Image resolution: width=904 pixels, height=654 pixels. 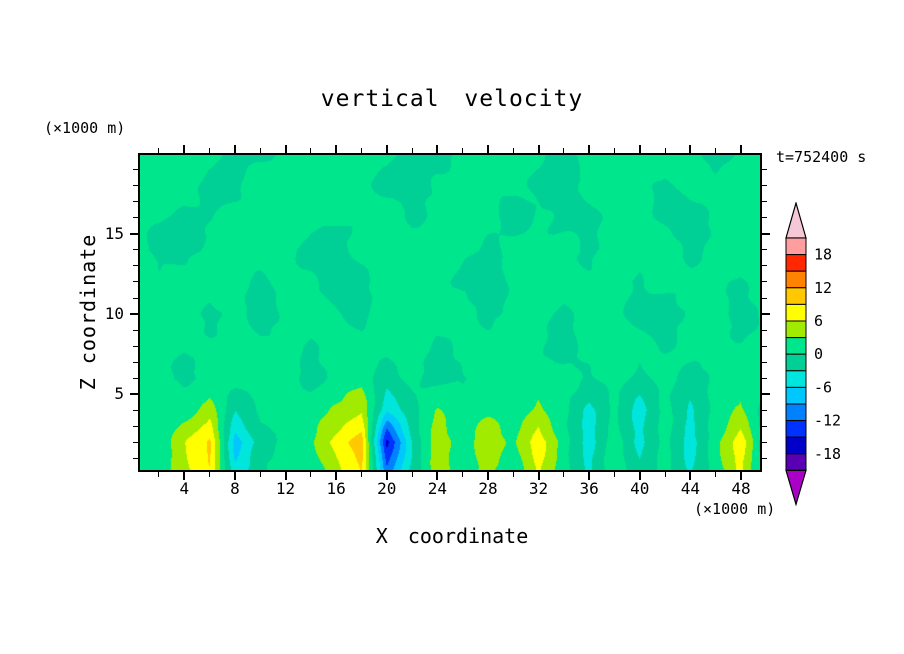 I want to click on colorbar-top-arrow, so click(x=796, y=220).